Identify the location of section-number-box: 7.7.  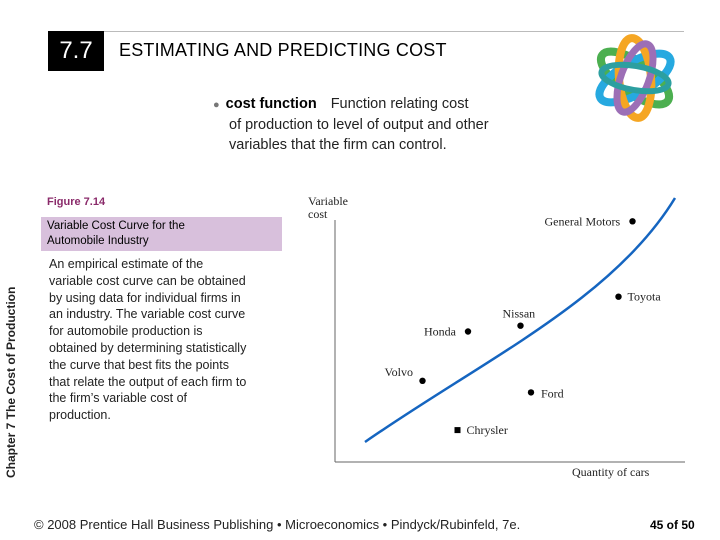
(76, 51).